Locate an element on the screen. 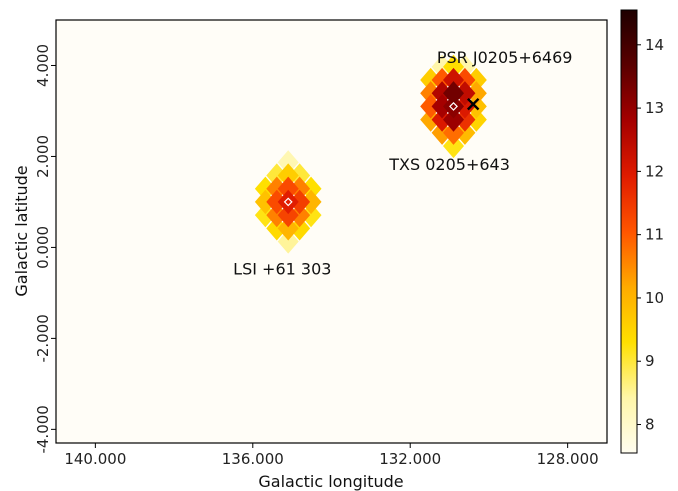 The width and height of the screenshot is (678, 491). colorbar-tick-label: 12 is located at coordinates (654, 171).